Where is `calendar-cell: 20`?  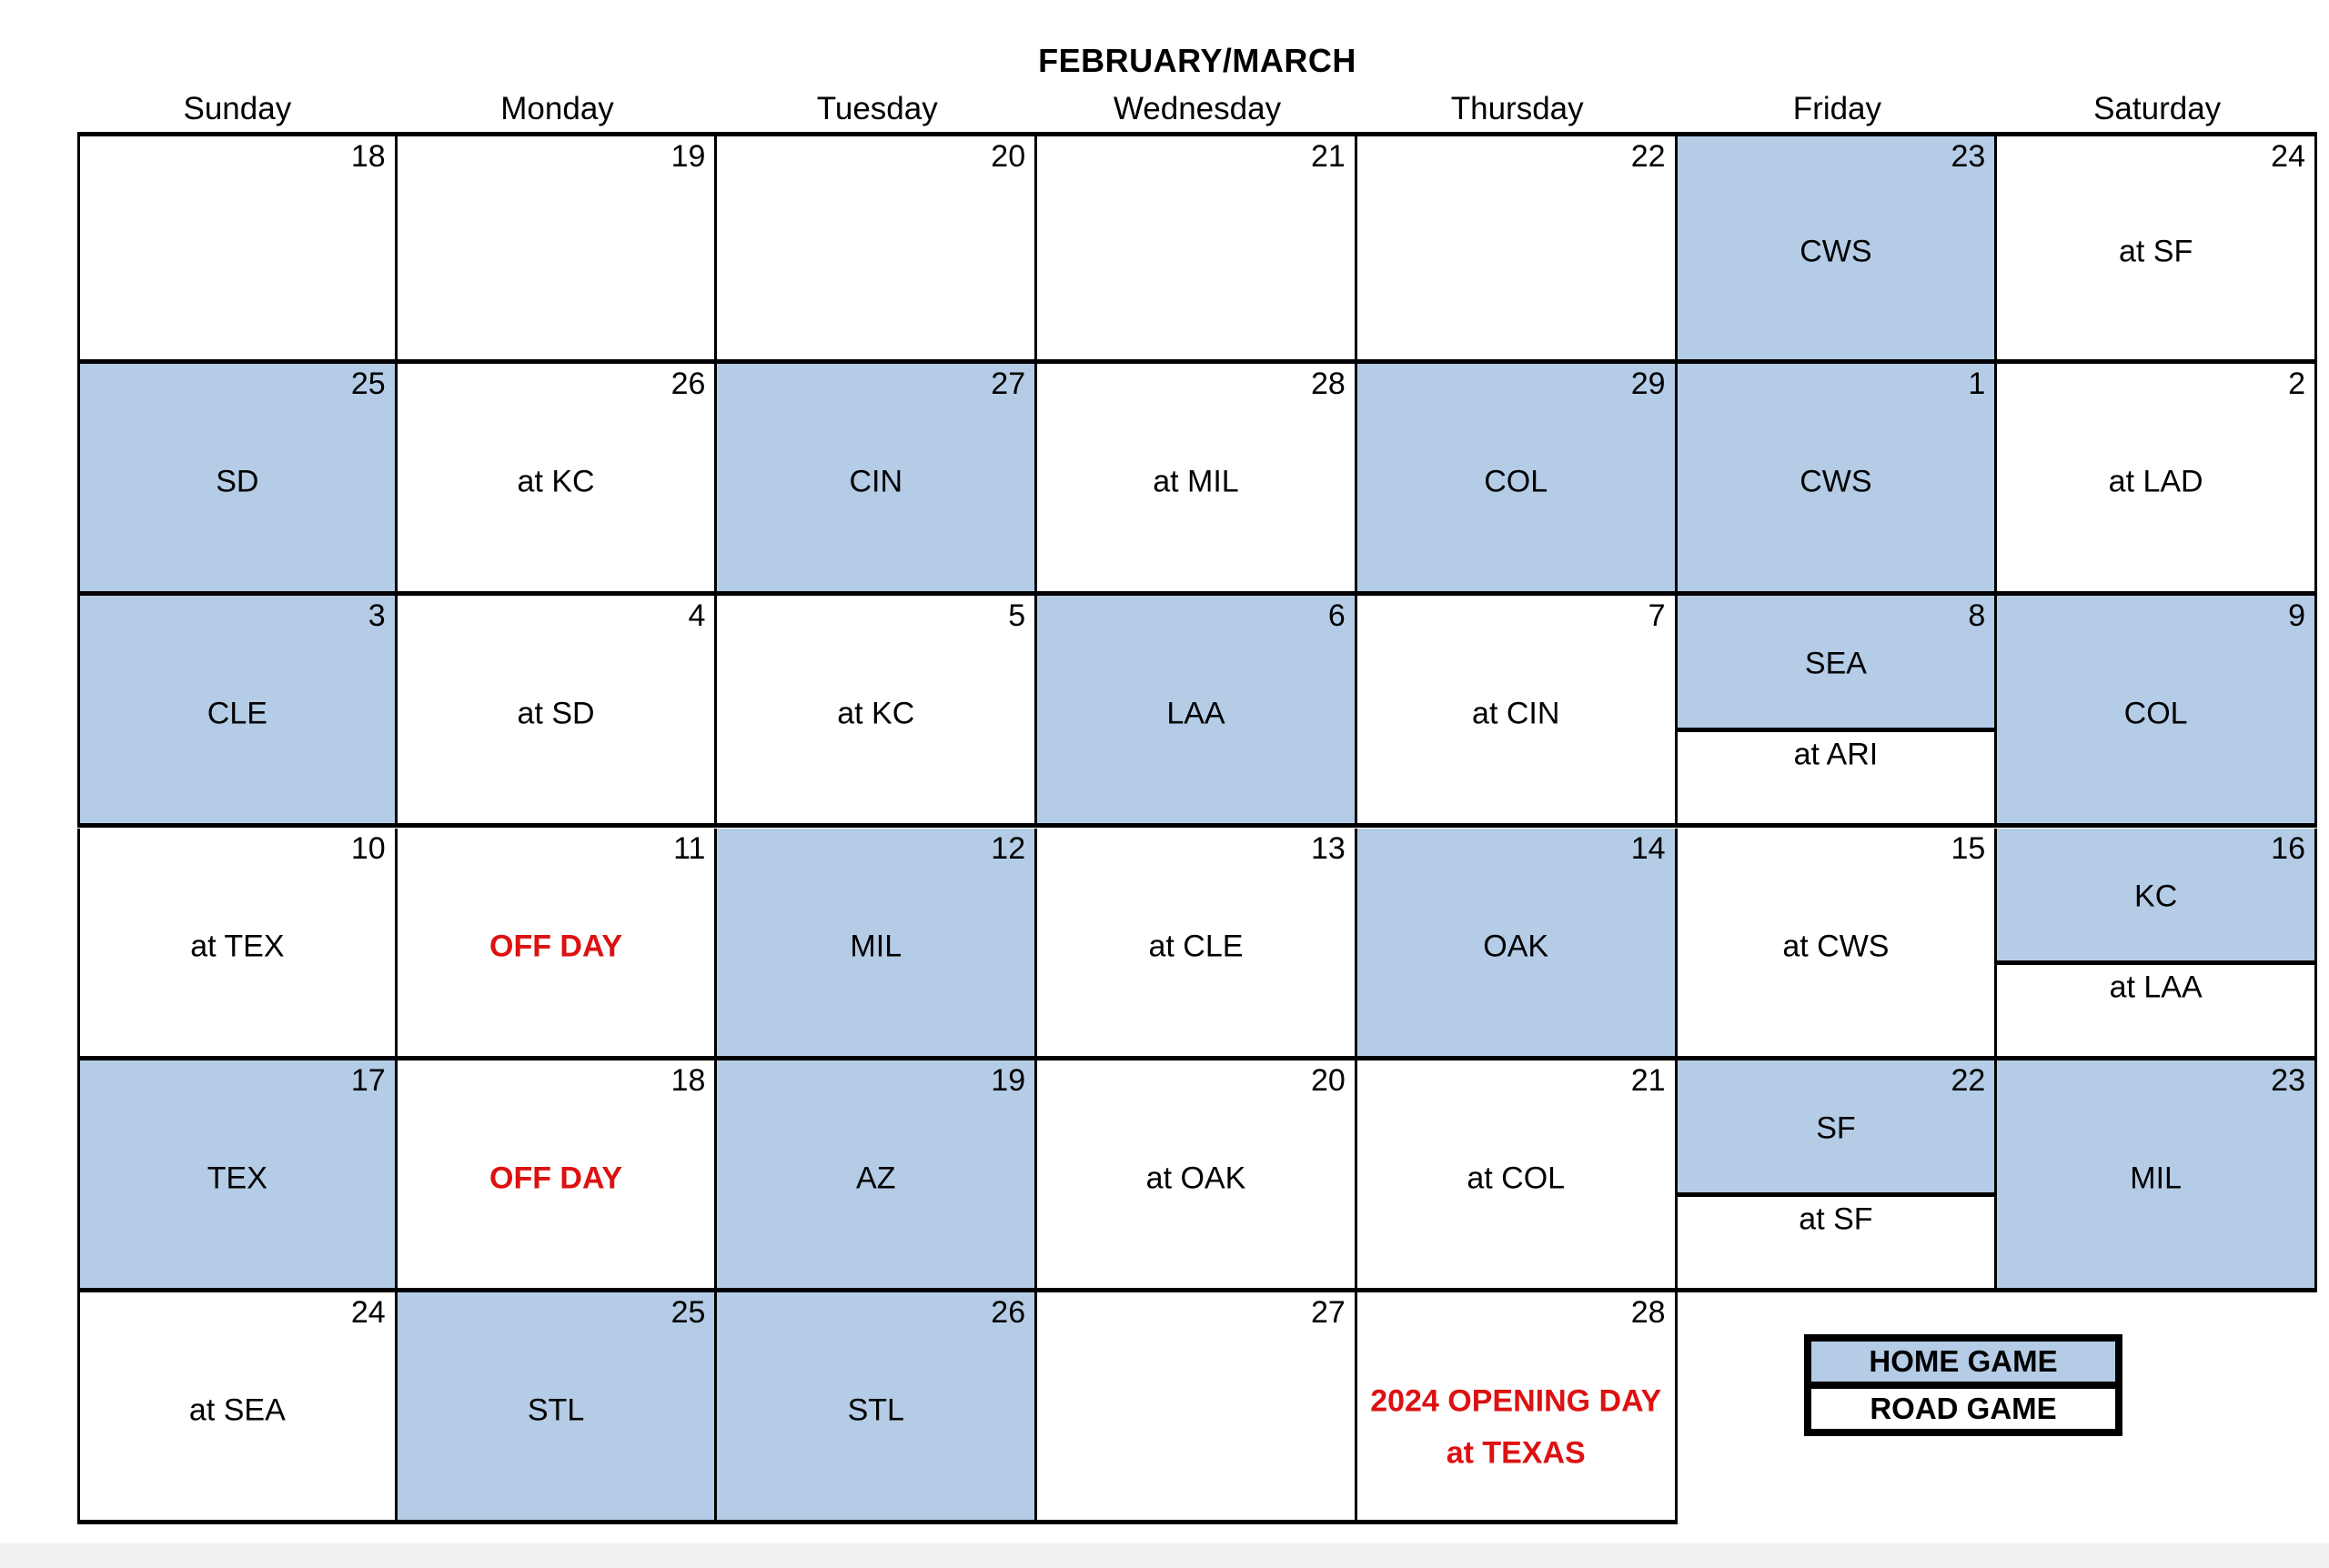
calendar-cell: 20 is located at coordinates (877, 248).